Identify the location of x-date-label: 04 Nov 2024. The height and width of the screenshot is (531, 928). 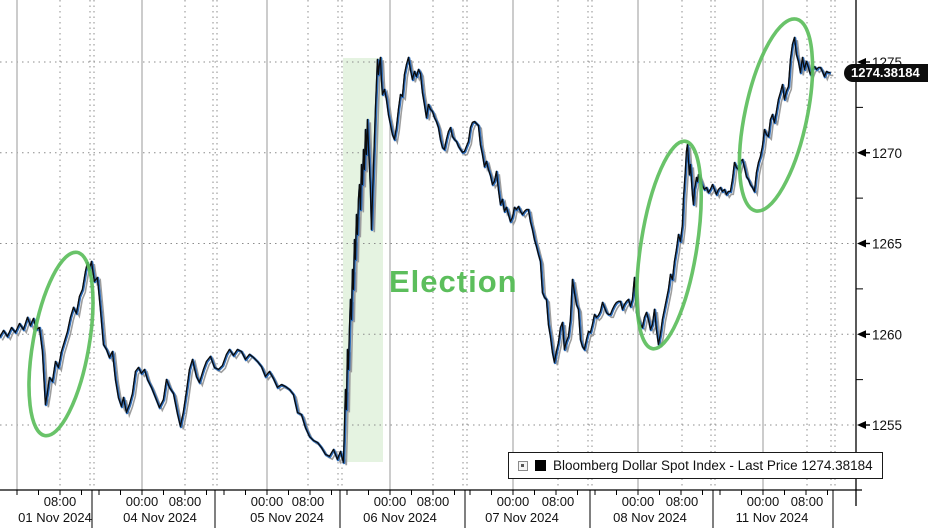
(160, 517).